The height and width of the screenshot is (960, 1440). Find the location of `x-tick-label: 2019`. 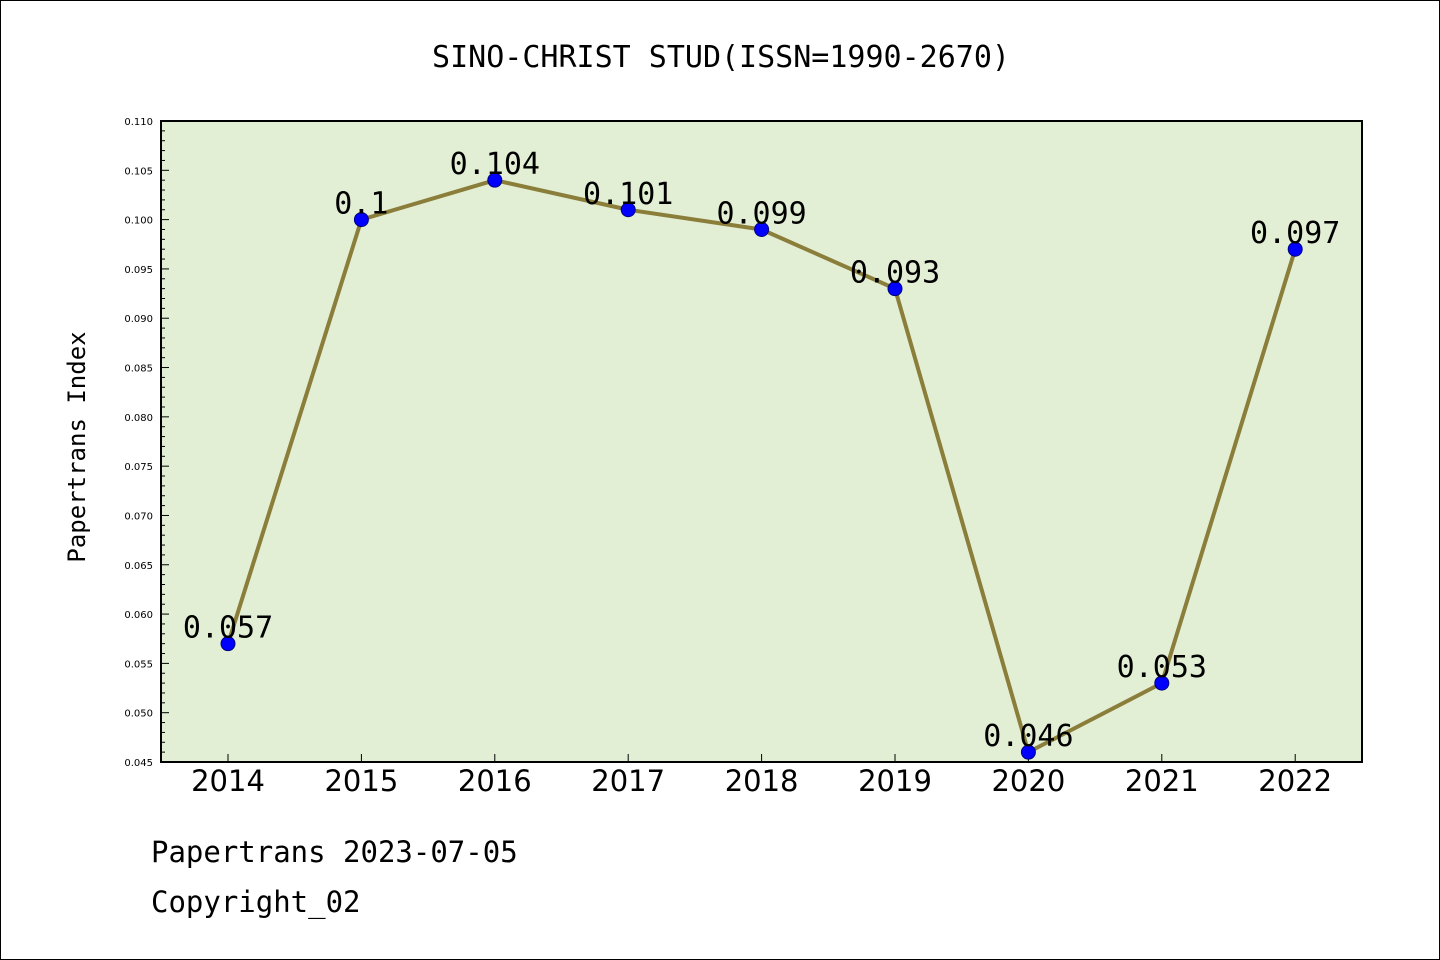

x-tick-label: 2019 is located at coordinates (895, 781).